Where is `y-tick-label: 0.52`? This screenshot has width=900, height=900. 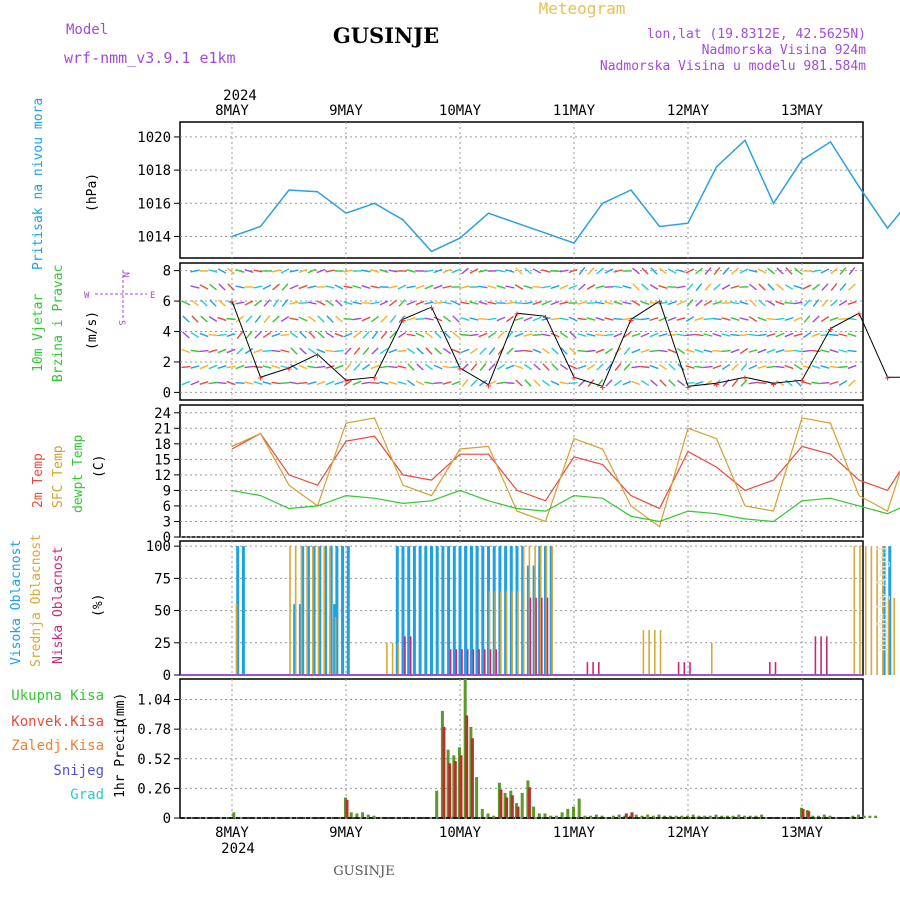
y-tick-label: 0.52 is located at coordinates (154, 760).